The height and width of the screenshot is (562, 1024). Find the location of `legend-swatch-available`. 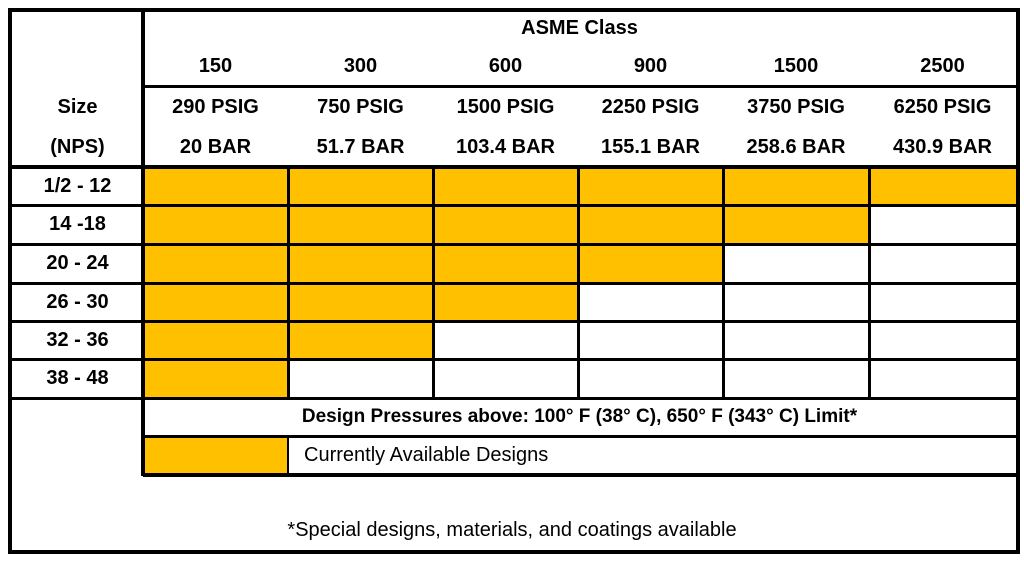

legend-swatch-available is located at coordinates (216, 455).